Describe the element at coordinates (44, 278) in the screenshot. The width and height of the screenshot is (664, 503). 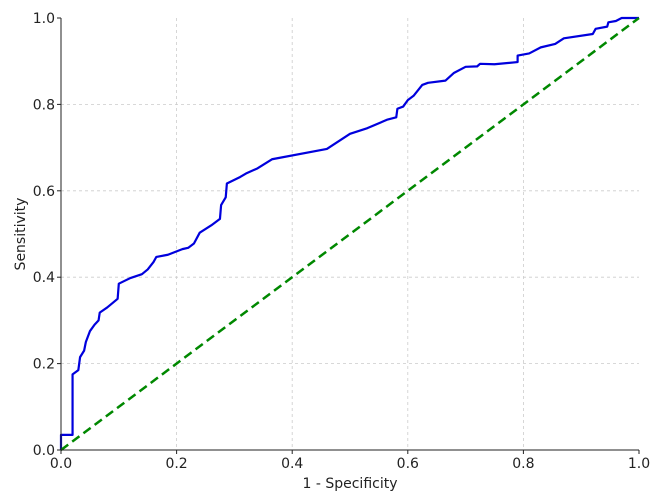
I see `y-tick-label: 0.4` at that location.